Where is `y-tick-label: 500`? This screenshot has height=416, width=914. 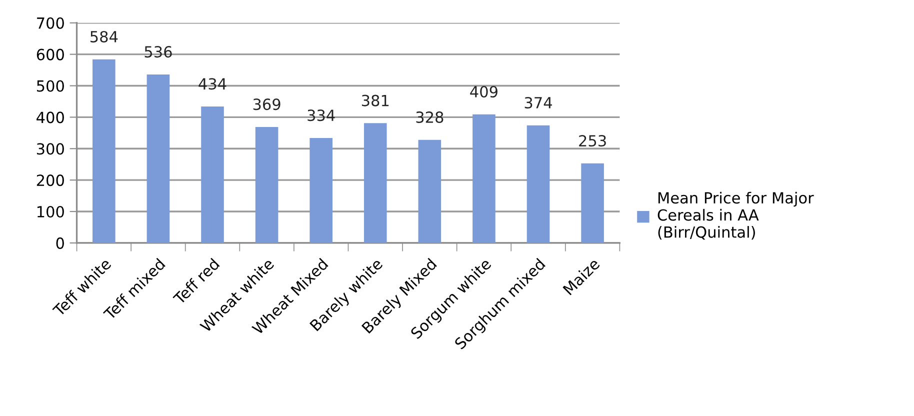
y-tick-label: 500 is located at coordinates (50, 86).